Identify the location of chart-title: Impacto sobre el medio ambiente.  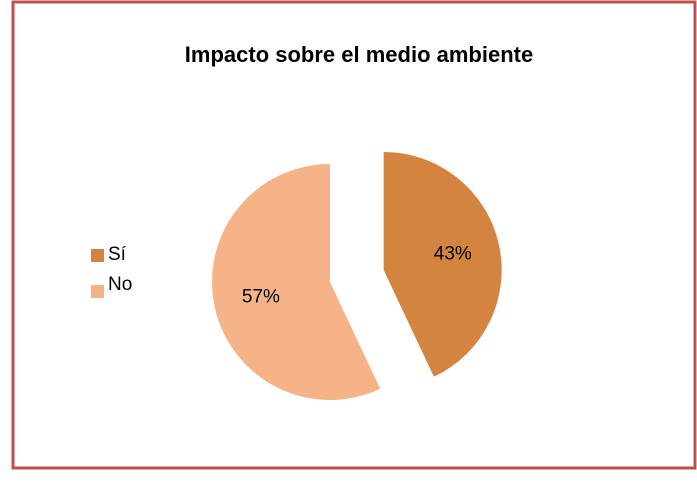
(359, 54).